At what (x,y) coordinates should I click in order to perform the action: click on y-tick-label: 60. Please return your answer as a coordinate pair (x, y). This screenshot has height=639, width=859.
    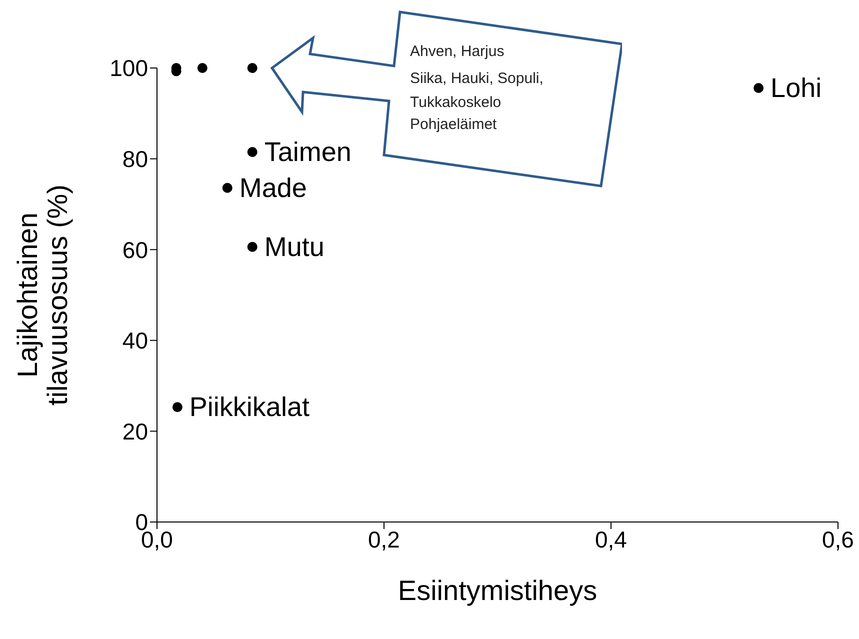
    Looking at the image, I should click on (135, 249).